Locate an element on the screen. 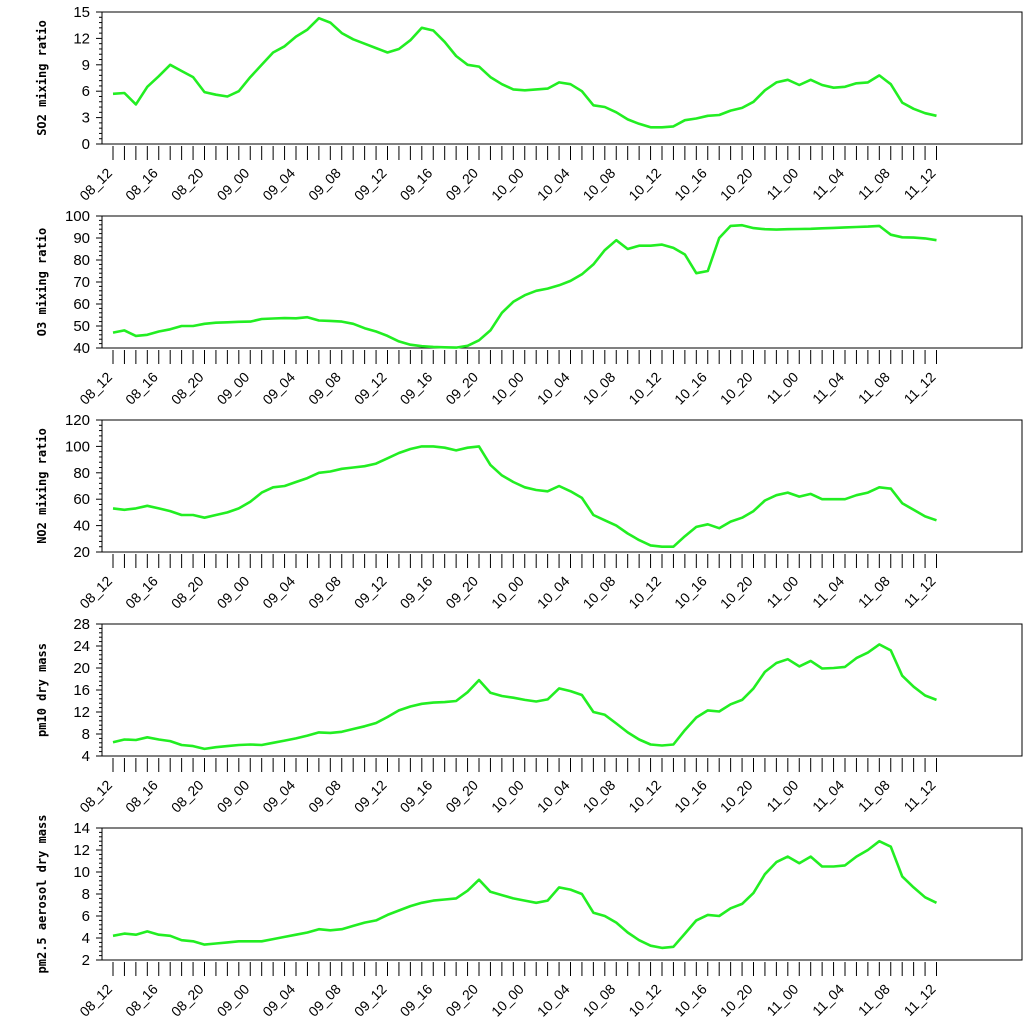 The height and width of the screenshot is (1024, 1024). y-tick-label: 100 is located at coordinates (77, 216).